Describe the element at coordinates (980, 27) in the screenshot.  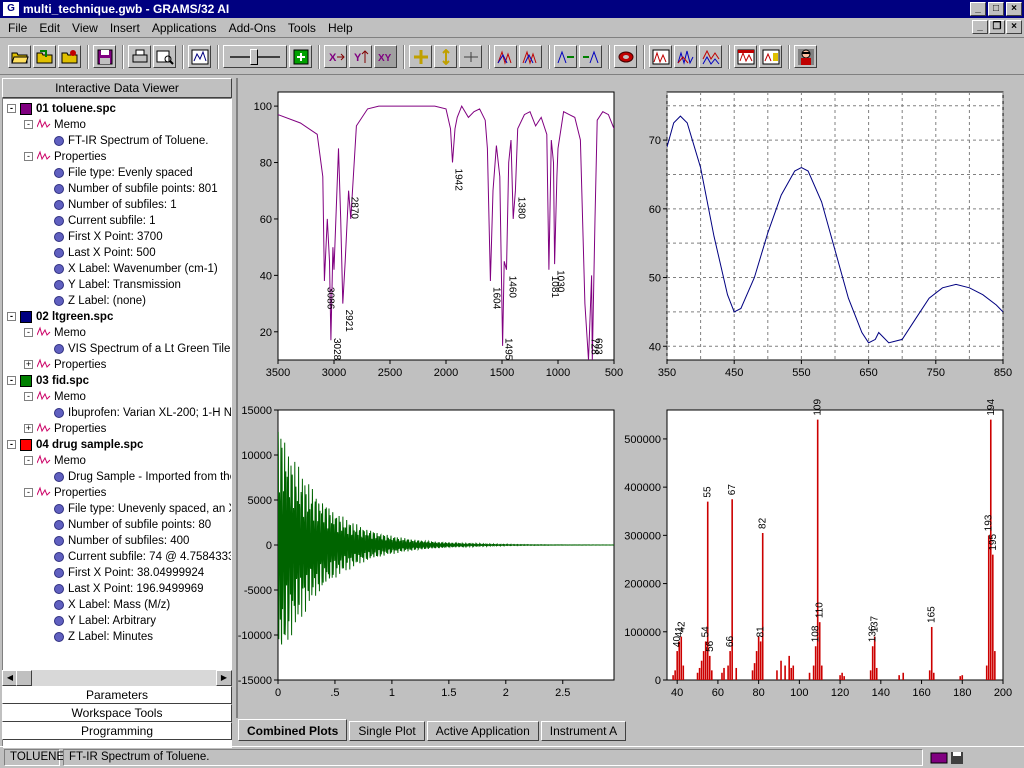
I see `doc-minimize-button: _` at that location.